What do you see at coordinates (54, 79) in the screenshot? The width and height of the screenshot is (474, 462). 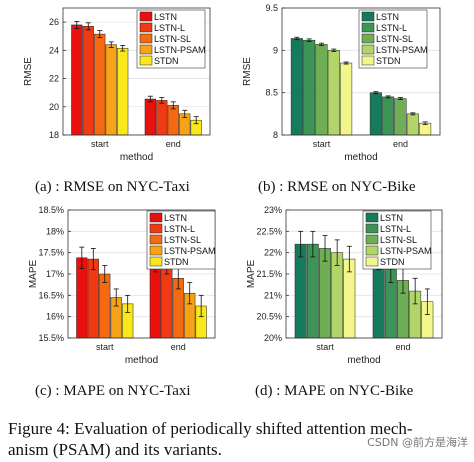 I see `y-tick-label: 22` at bounding box center [54, 79].